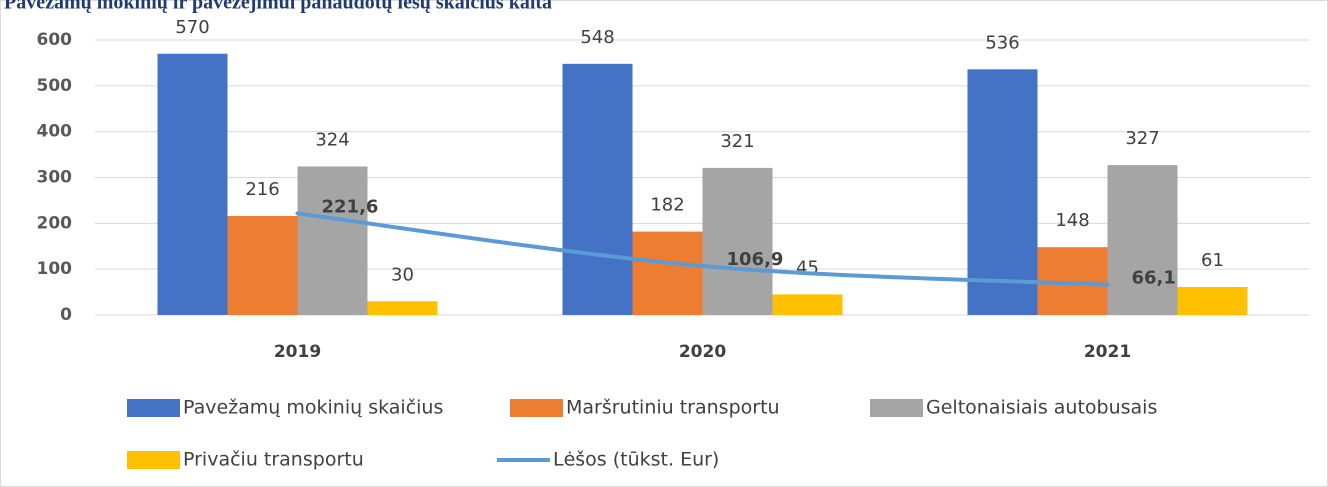 The height and width of the screenshot is (487, 1328). What do you see at coordinates (702, 352) in the screenshot?
I see `x-tick-label: 2020` at bounding box center [702, 352].